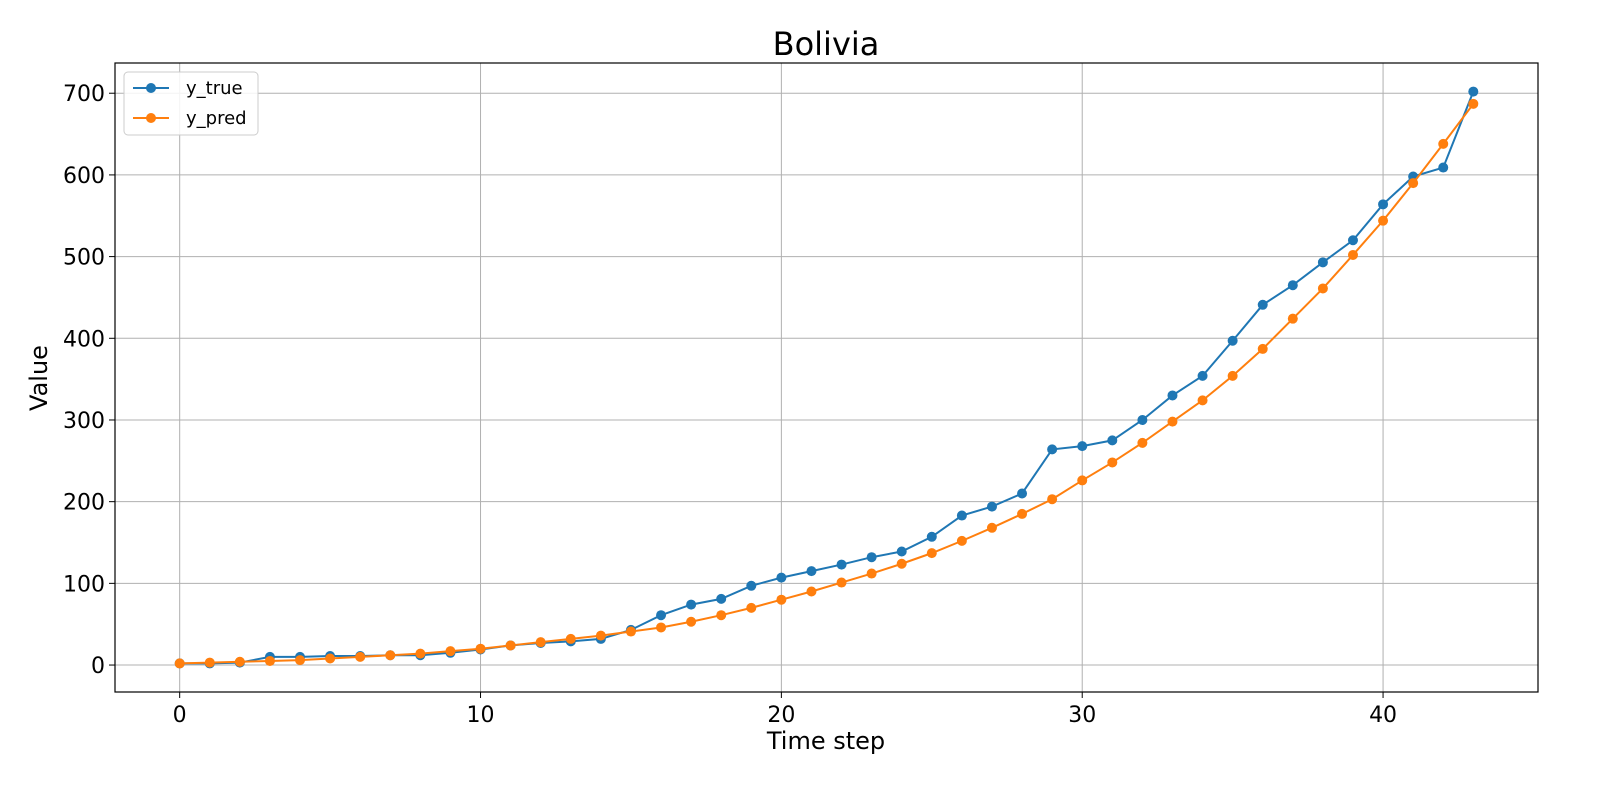 The width and height of the screenshot is (1600, 800). I want to click on legend-label-y-pred: y_pred, so click(216, 118).